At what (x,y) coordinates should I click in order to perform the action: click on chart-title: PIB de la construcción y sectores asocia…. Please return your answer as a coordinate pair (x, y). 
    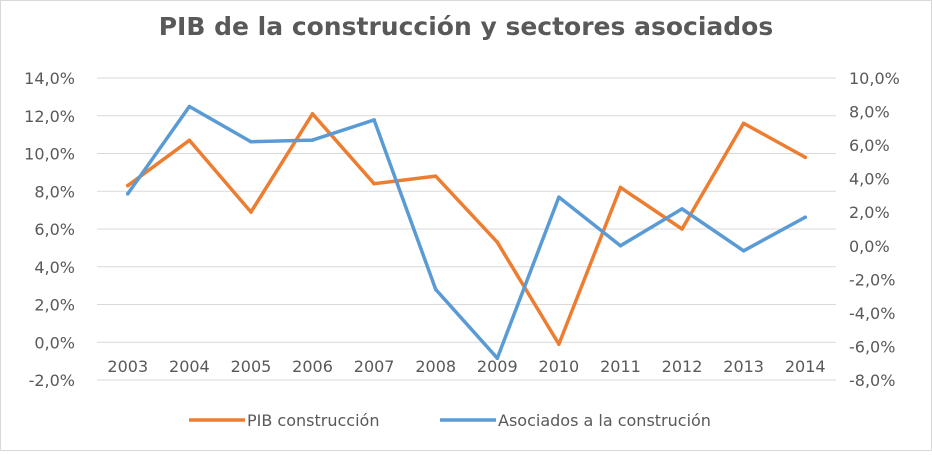
    Looking at the image, I should click on (466, 26).